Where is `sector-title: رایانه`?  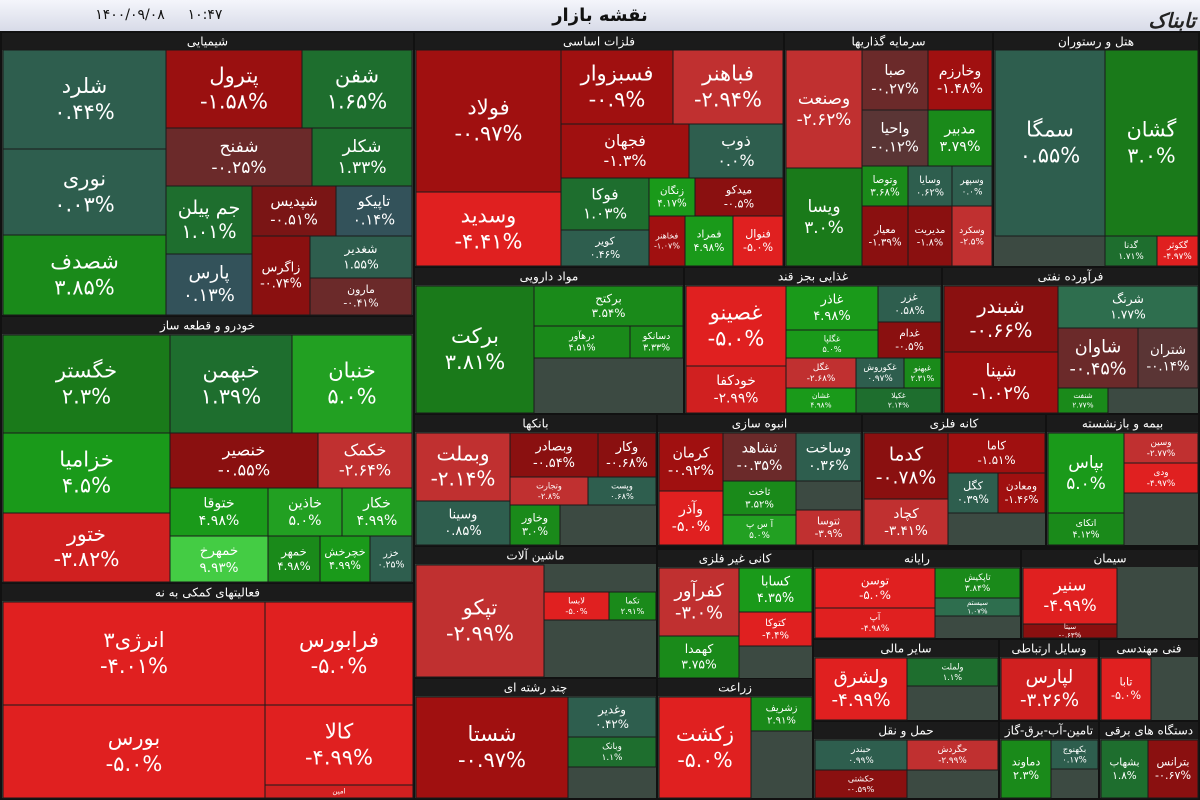 sector-title: رایانه is located at coordinates (917, 559).